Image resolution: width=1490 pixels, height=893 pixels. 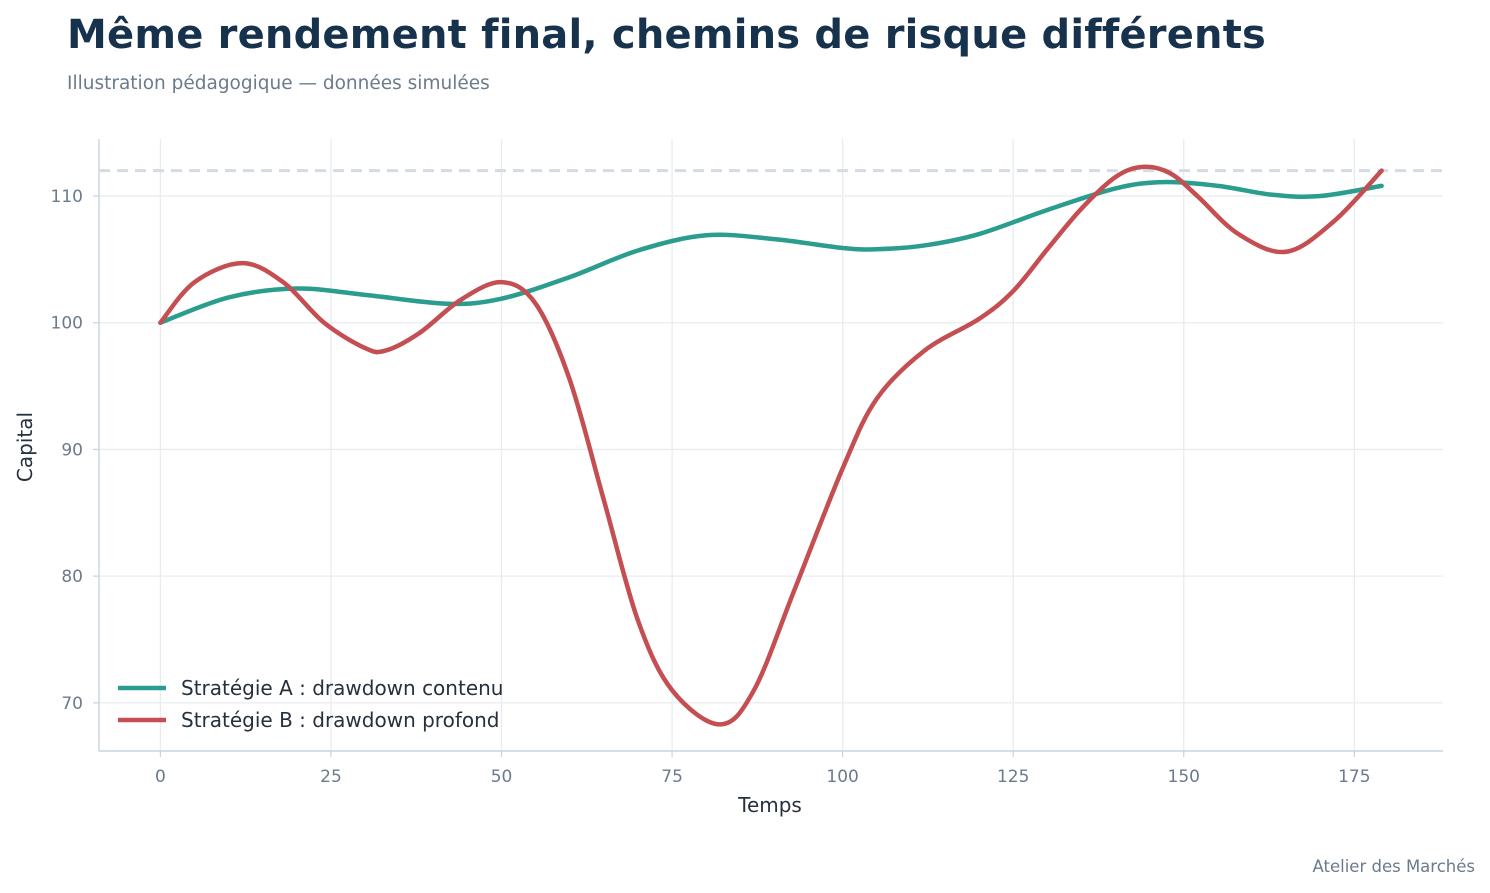 I want to click on x-tick-label: 150, so click(x=1184, y=777).